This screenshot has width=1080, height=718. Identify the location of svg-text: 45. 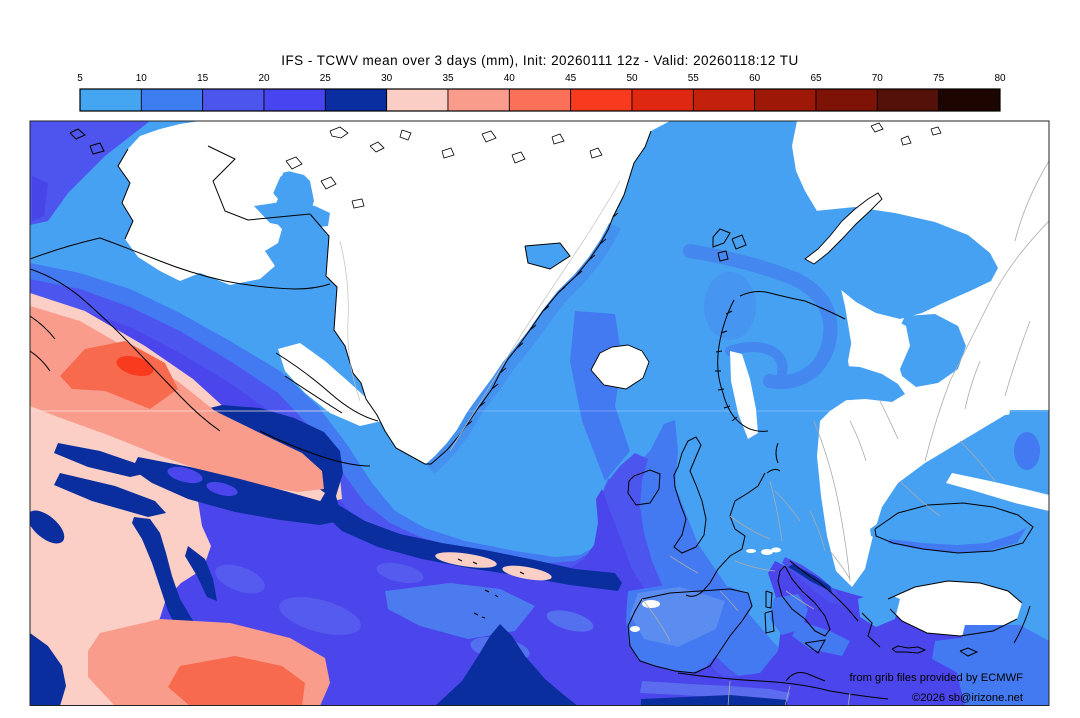
(571, 78).